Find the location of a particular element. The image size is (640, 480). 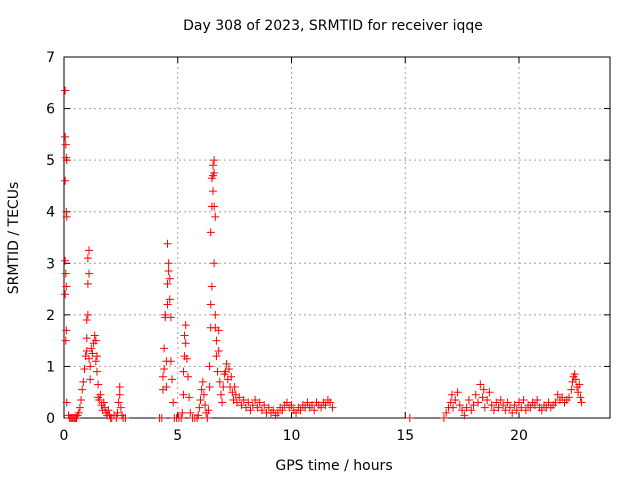

x-tick-label: 5 is located at coordinates (177, 436).